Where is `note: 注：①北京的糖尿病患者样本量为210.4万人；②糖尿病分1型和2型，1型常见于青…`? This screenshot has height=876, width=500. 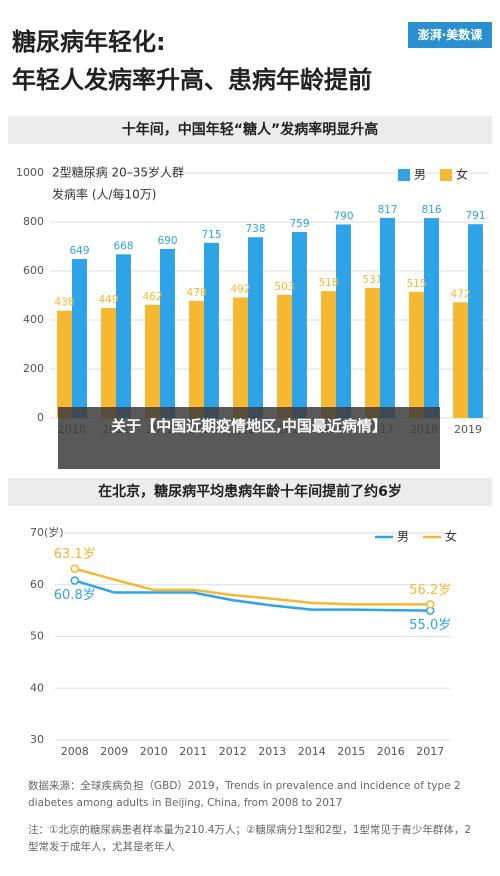 note: 注：①北京的糖尿病患者样本量为210.4万人；②糖尿病分1型和2型，1型常见于青… is located at coordinates (250, 838).